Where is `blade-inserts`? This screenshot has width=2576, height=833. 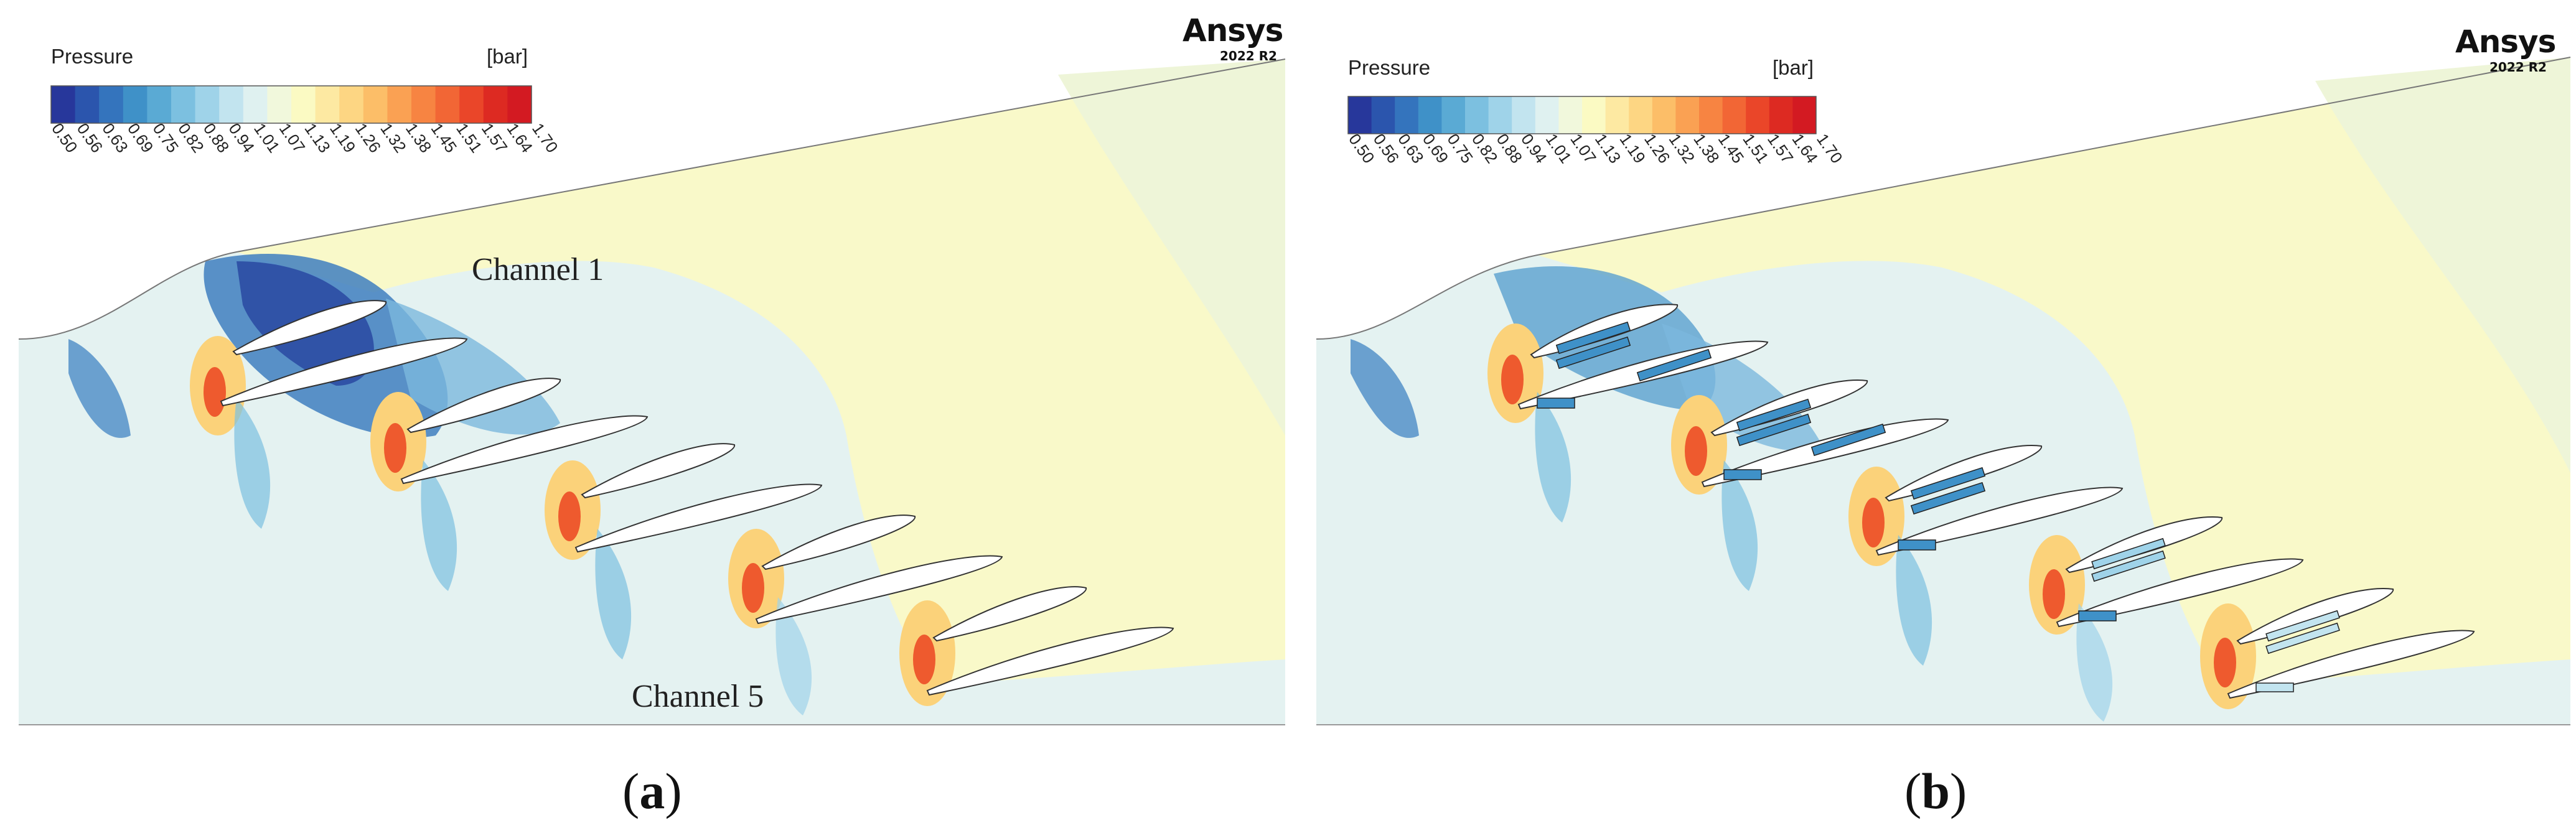 blade-inserts is located at coordinates (1938, 506).